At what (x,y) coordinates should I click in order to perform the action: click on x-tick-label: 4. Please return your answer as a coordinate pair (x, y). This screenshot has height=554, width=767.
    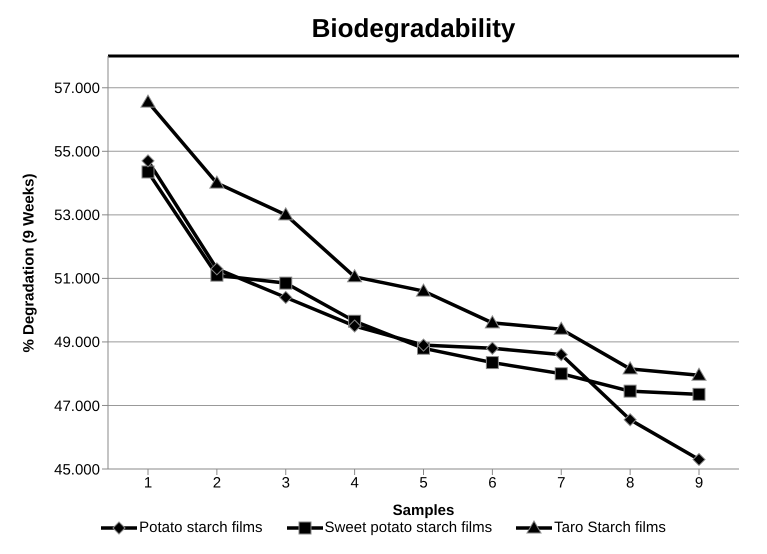
    Looking at the image, I should click on (354, 483).